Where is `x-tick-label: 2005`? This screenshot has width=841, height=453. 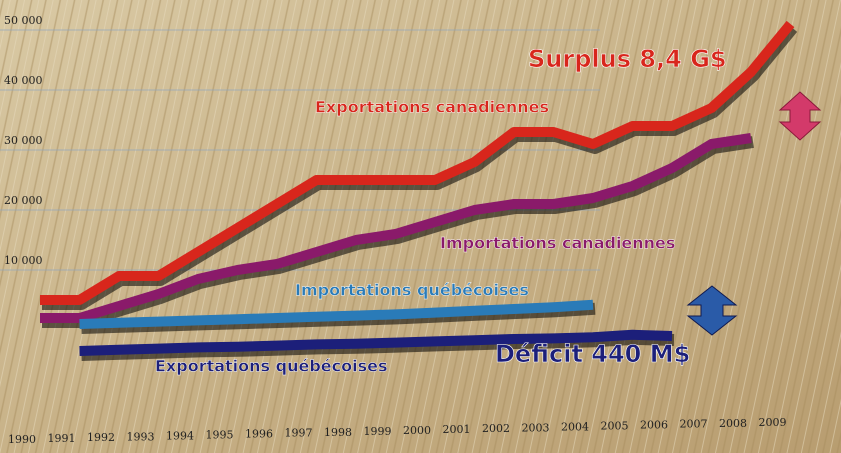
x-tick-label: 2005 is located at coordinates (615, 426).